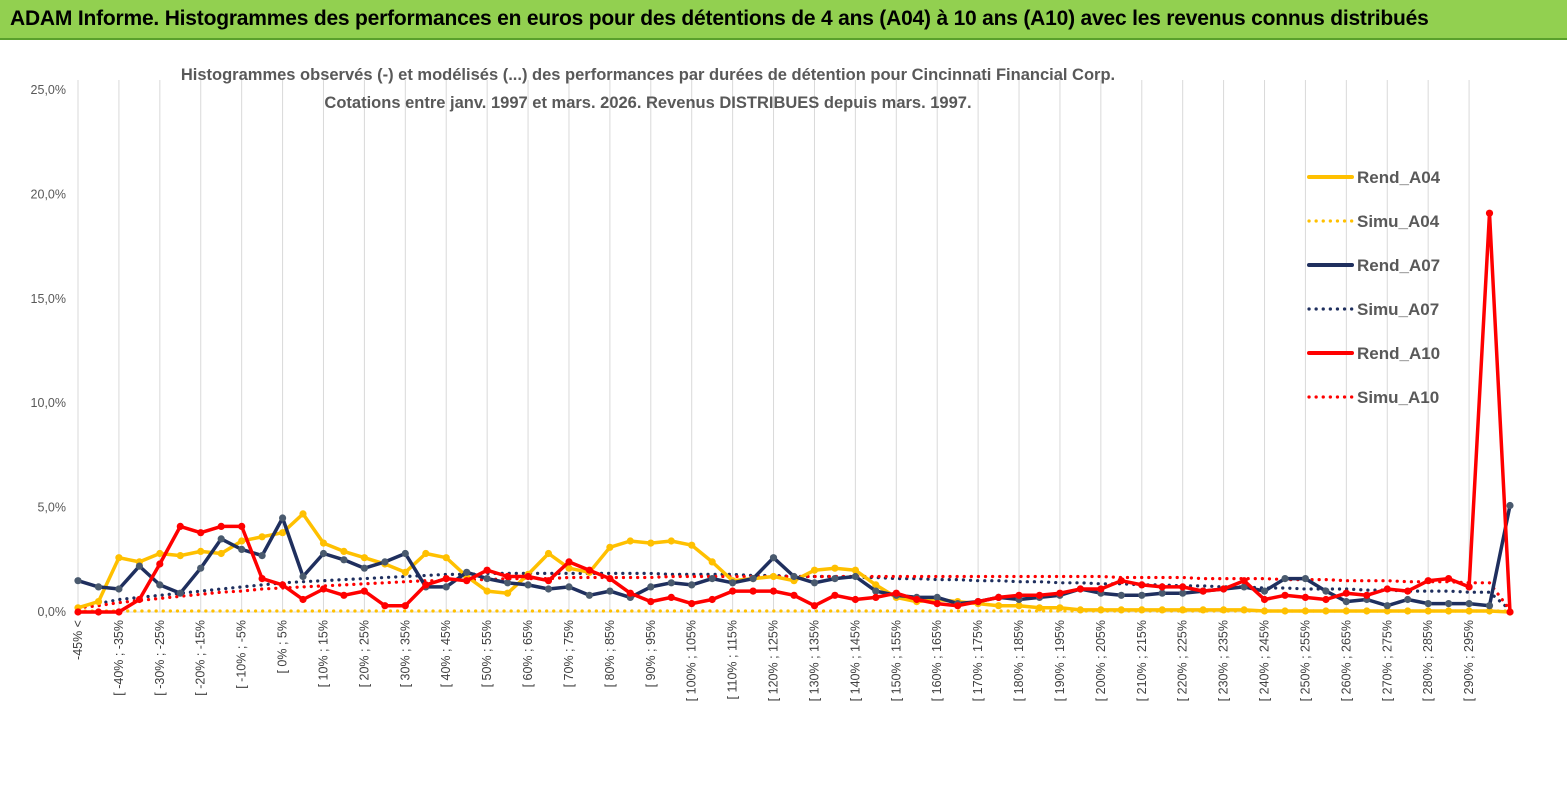 The width and height of the screenshot is (1567, 789). Describe the element at coordinates (733, 659) in the screenshot. I see `x-tick-label: [ 110% ; 115%` at that location.